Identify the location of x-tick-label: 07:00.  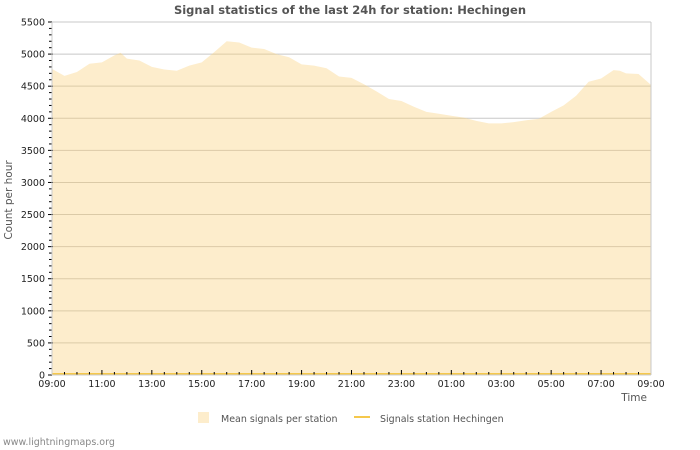
(600, 384).